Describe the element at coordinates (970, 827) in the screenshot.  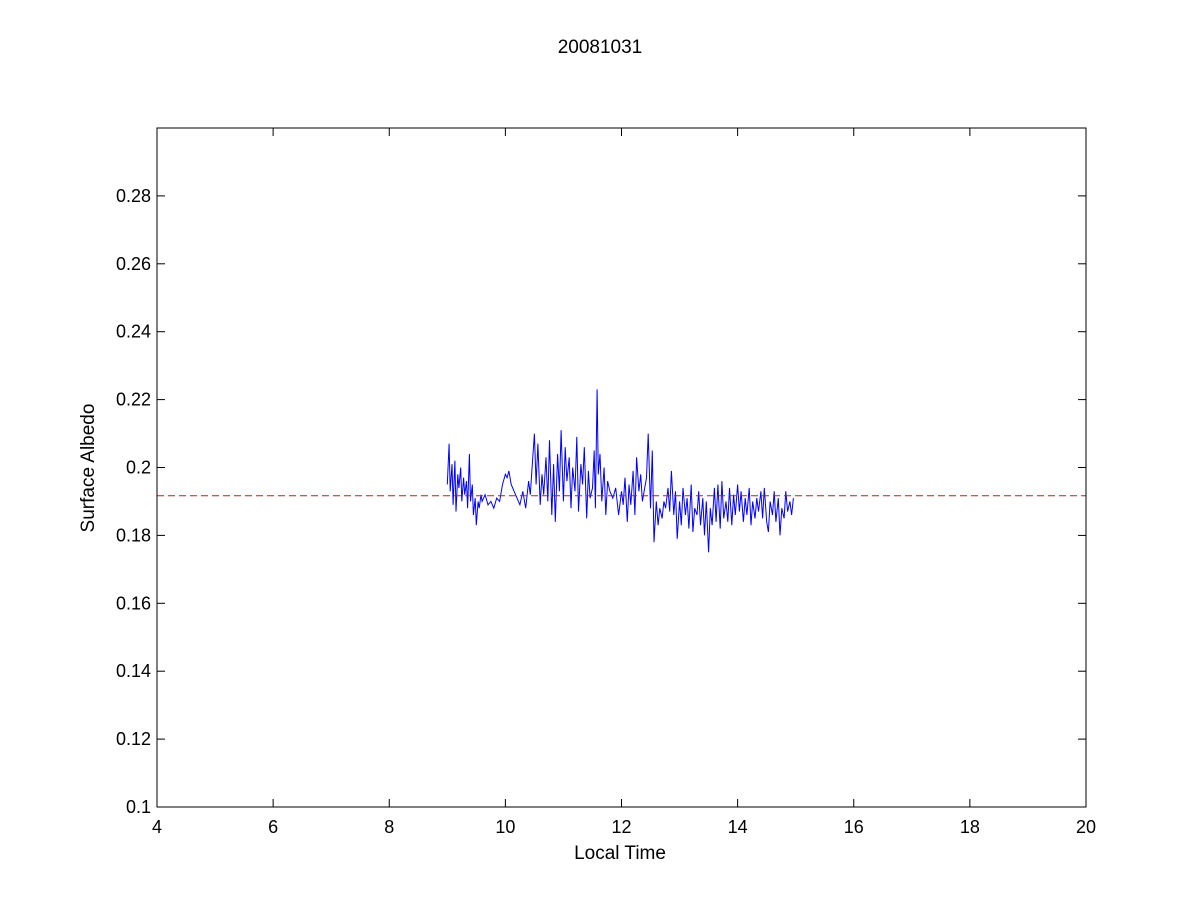
I see `x-tick-label: 18` at that location.